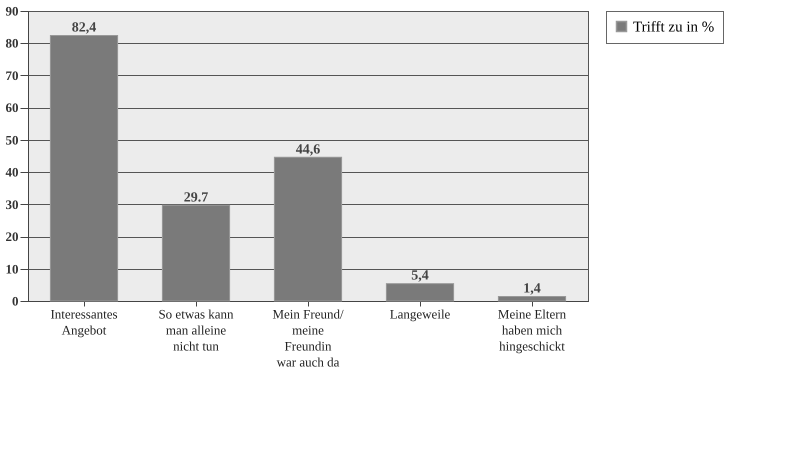 Image resolution: width=798 pixels, height=452 pixels. What do you see at coordinates (532, 330) in the screenshot?
I see `x-tick-label: Meine Eltern haben mich hingeschickt` at bounding box center [532, 330].